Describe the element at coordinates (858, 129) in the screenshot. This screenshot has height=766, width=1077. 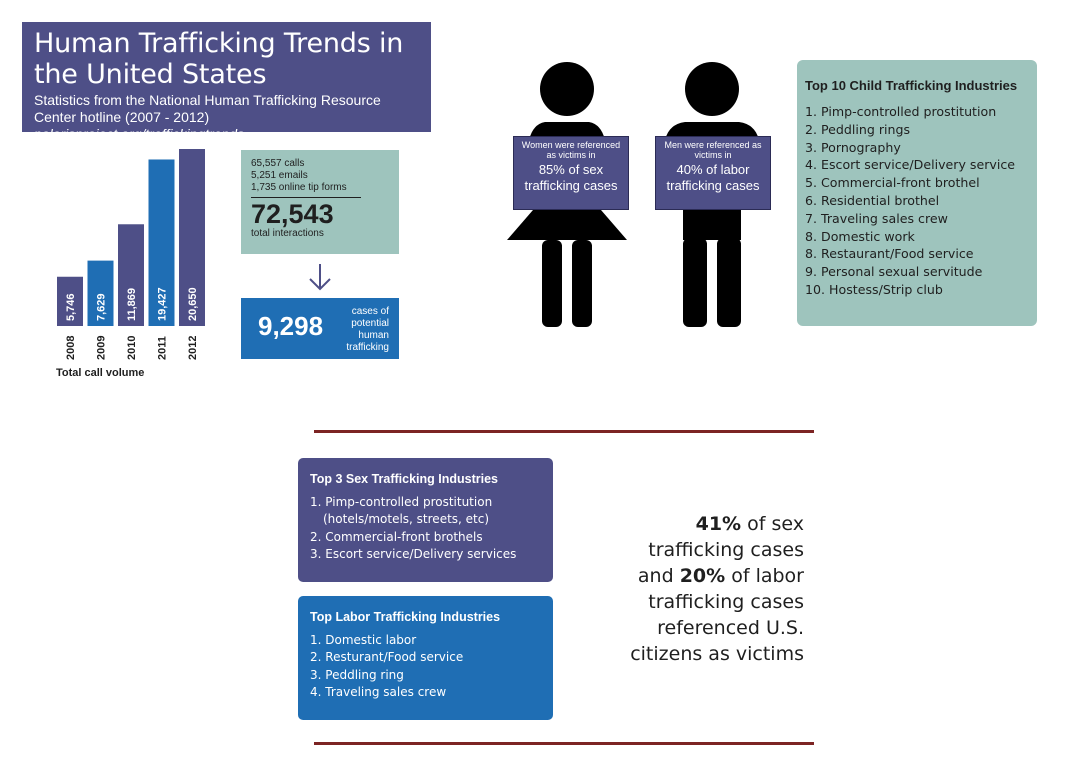
I see `list-item: 2. Peddling rings` at that location.